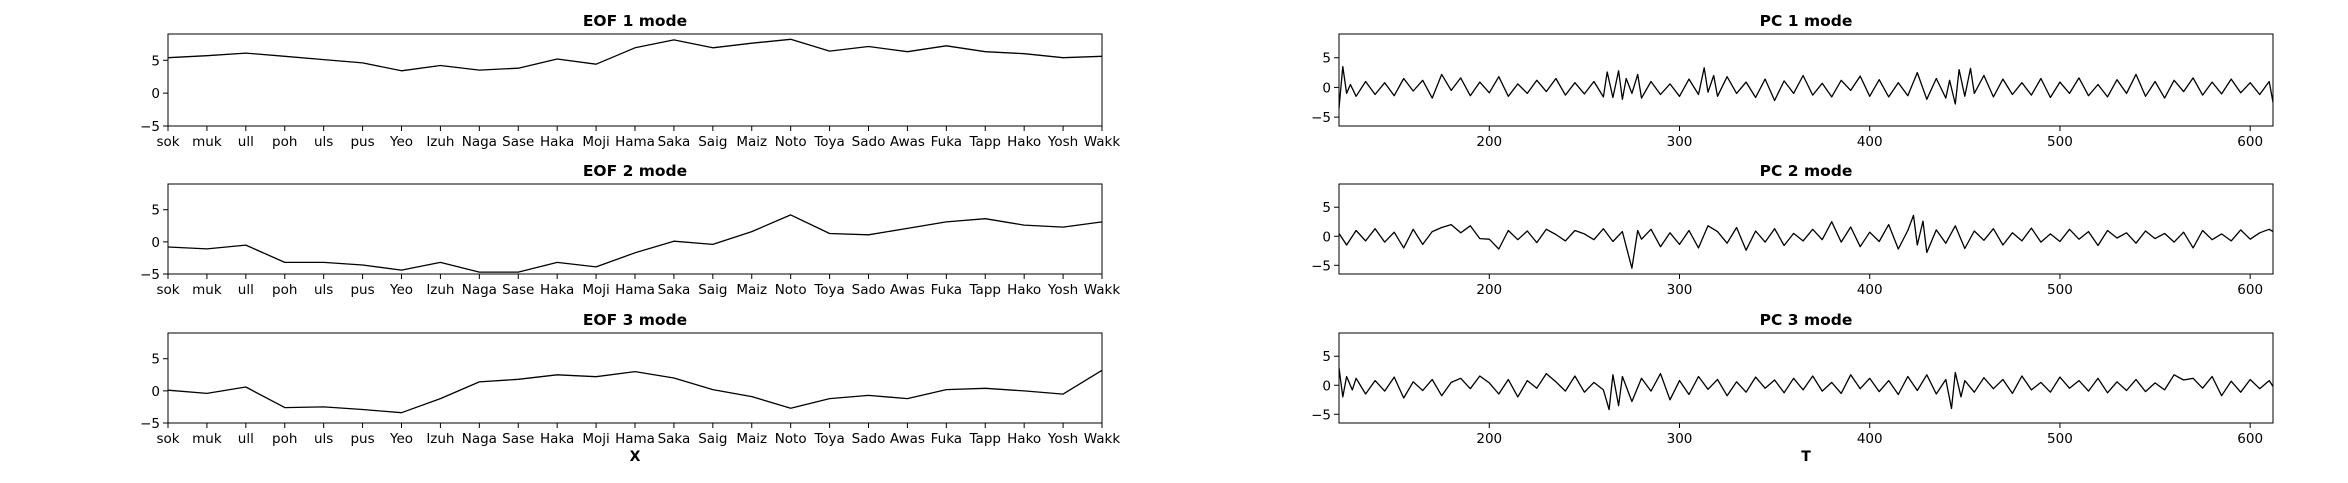 This screenshot has width=2348, height=483. What do you see at coordinates (2060, 142) in the screenshot?
I see `x-tick-label: 500` at bounding box center [2060, 142].